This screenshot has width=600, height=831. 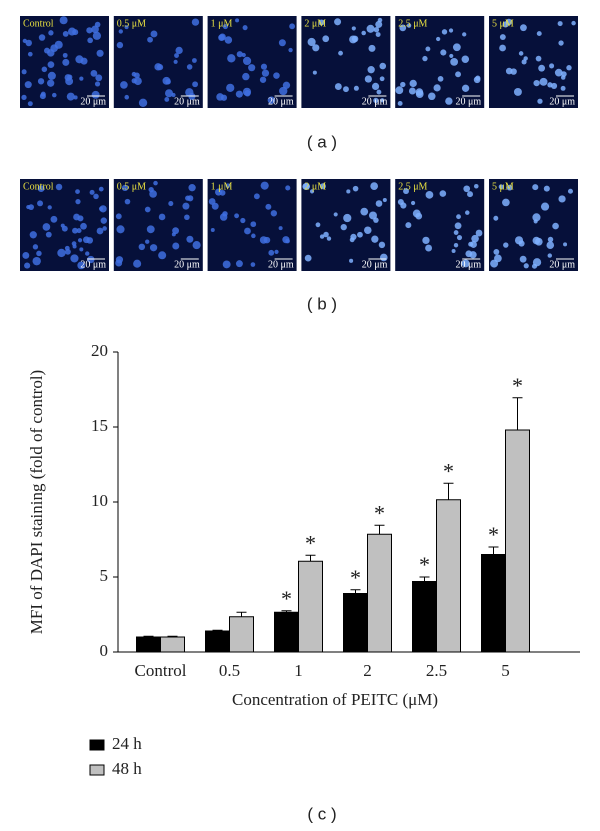 I want to click on panel-label: 5 μM, so click(x=503, y=23).